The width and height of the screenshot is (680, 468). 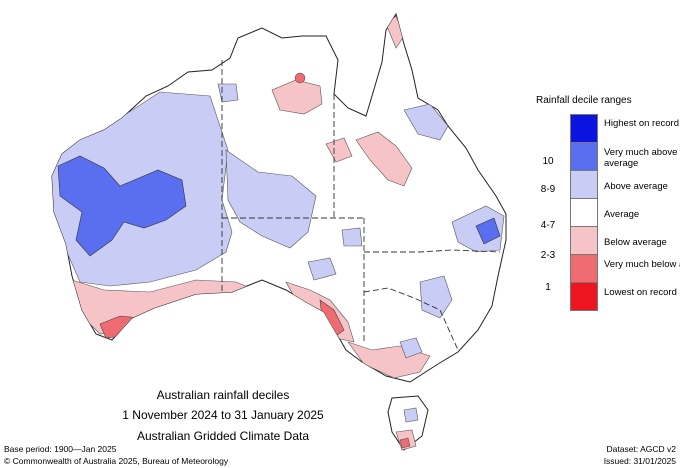 What do you see at coordinates (339, 150) in the screenshot?
I see `region-below-average-gulf` at bounding box center [339, 150].